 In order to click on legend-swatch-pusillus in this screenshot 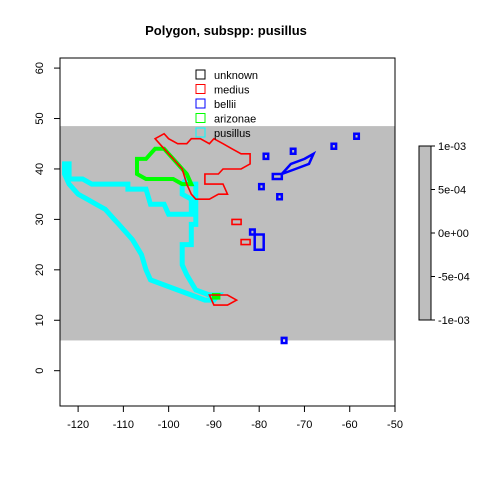, I will do `click(200, 132)`.